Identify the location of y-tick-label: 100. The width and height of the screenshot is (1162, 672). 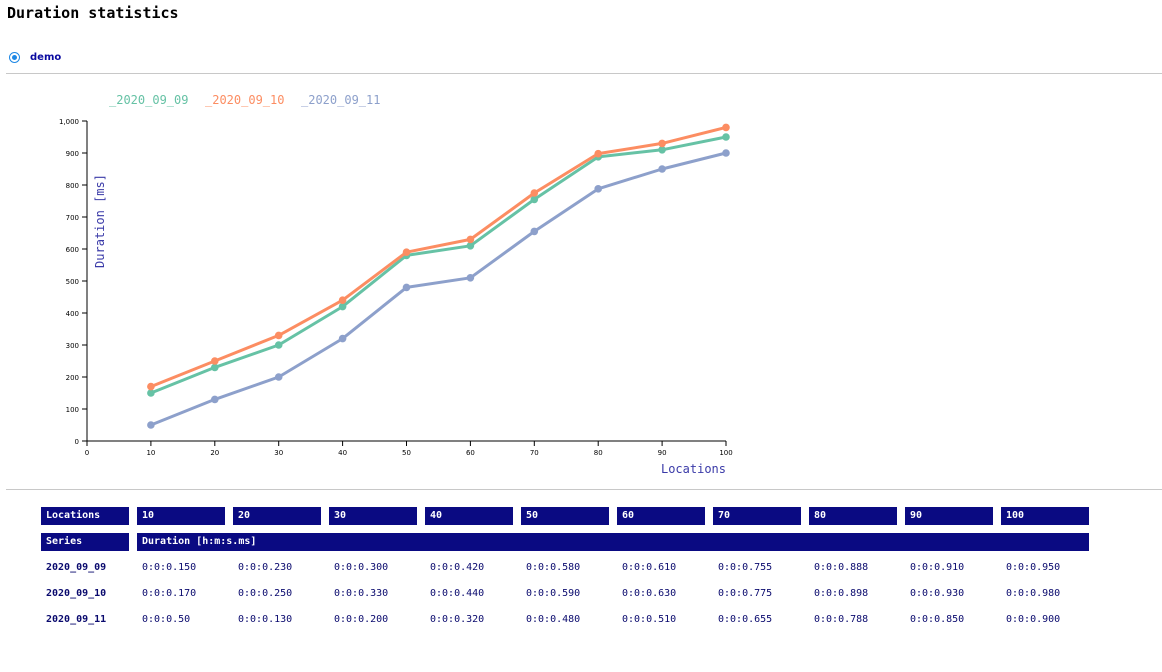
(72, 410).